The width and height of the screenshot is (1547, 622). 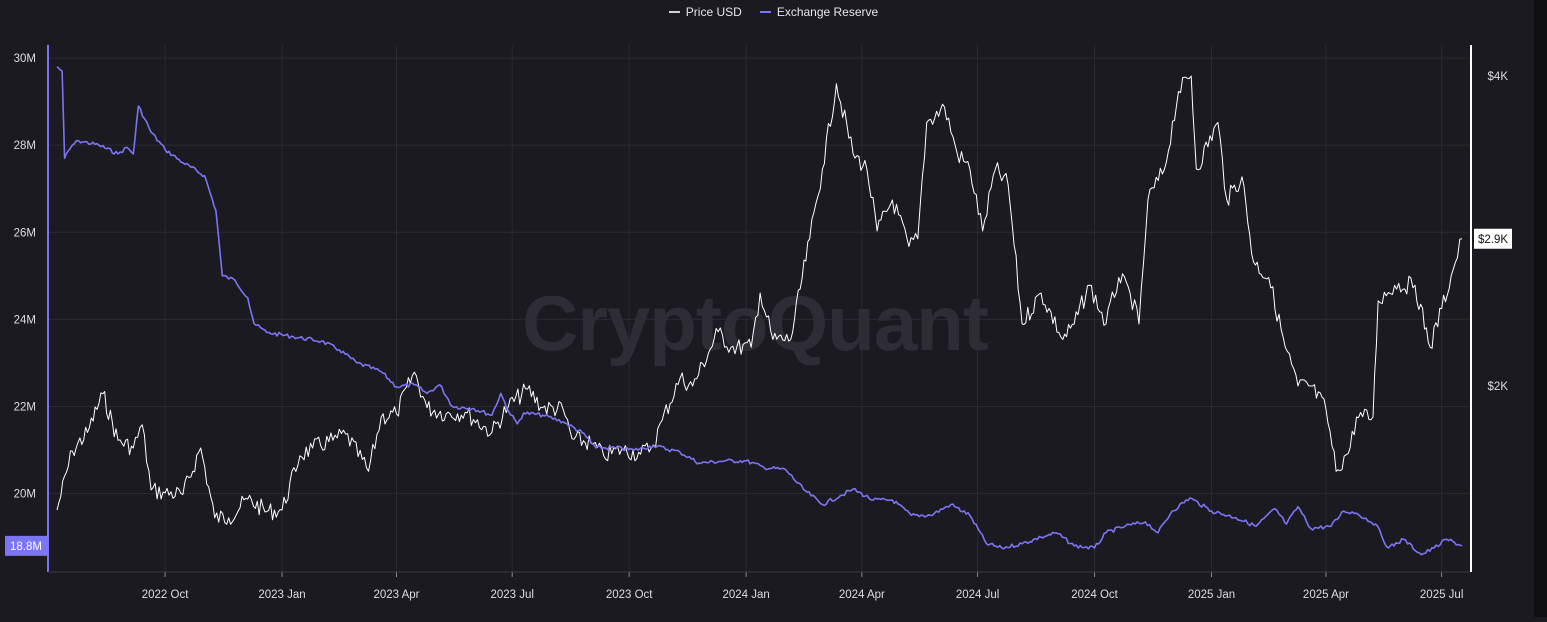 I want to click on reserve-swatch-icon, so click(x=765, y=12).